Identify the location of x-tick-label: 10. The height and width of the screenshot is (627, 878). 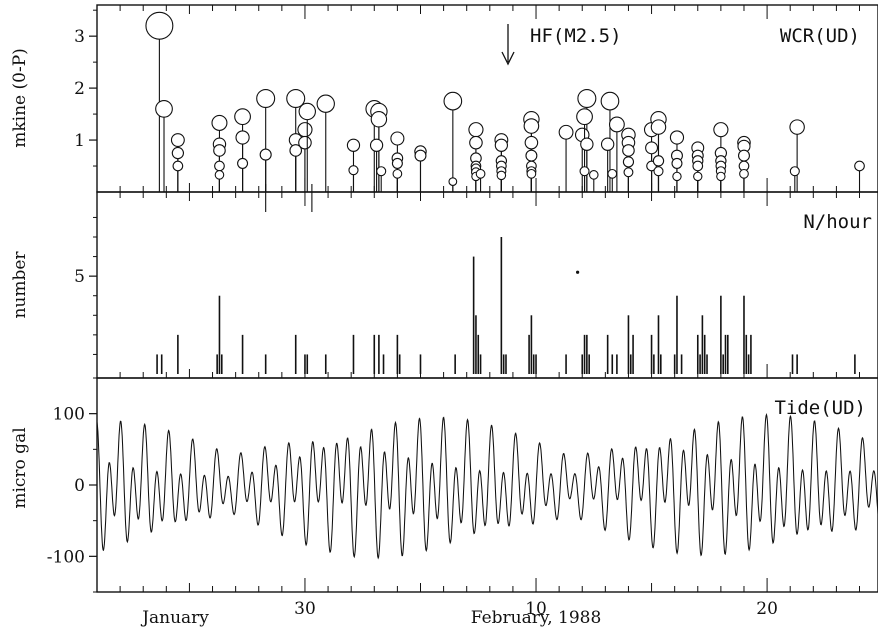
(536, 609).